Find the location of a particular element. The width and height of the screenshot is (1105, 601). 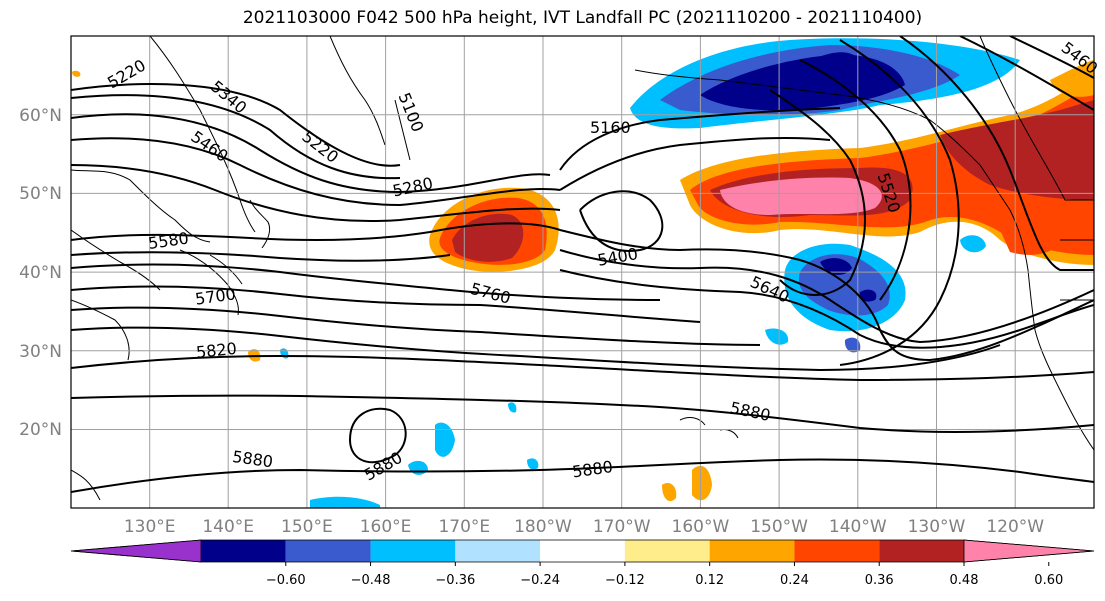

lon-label-150w: 150°W is located at coordinates (779, 527).